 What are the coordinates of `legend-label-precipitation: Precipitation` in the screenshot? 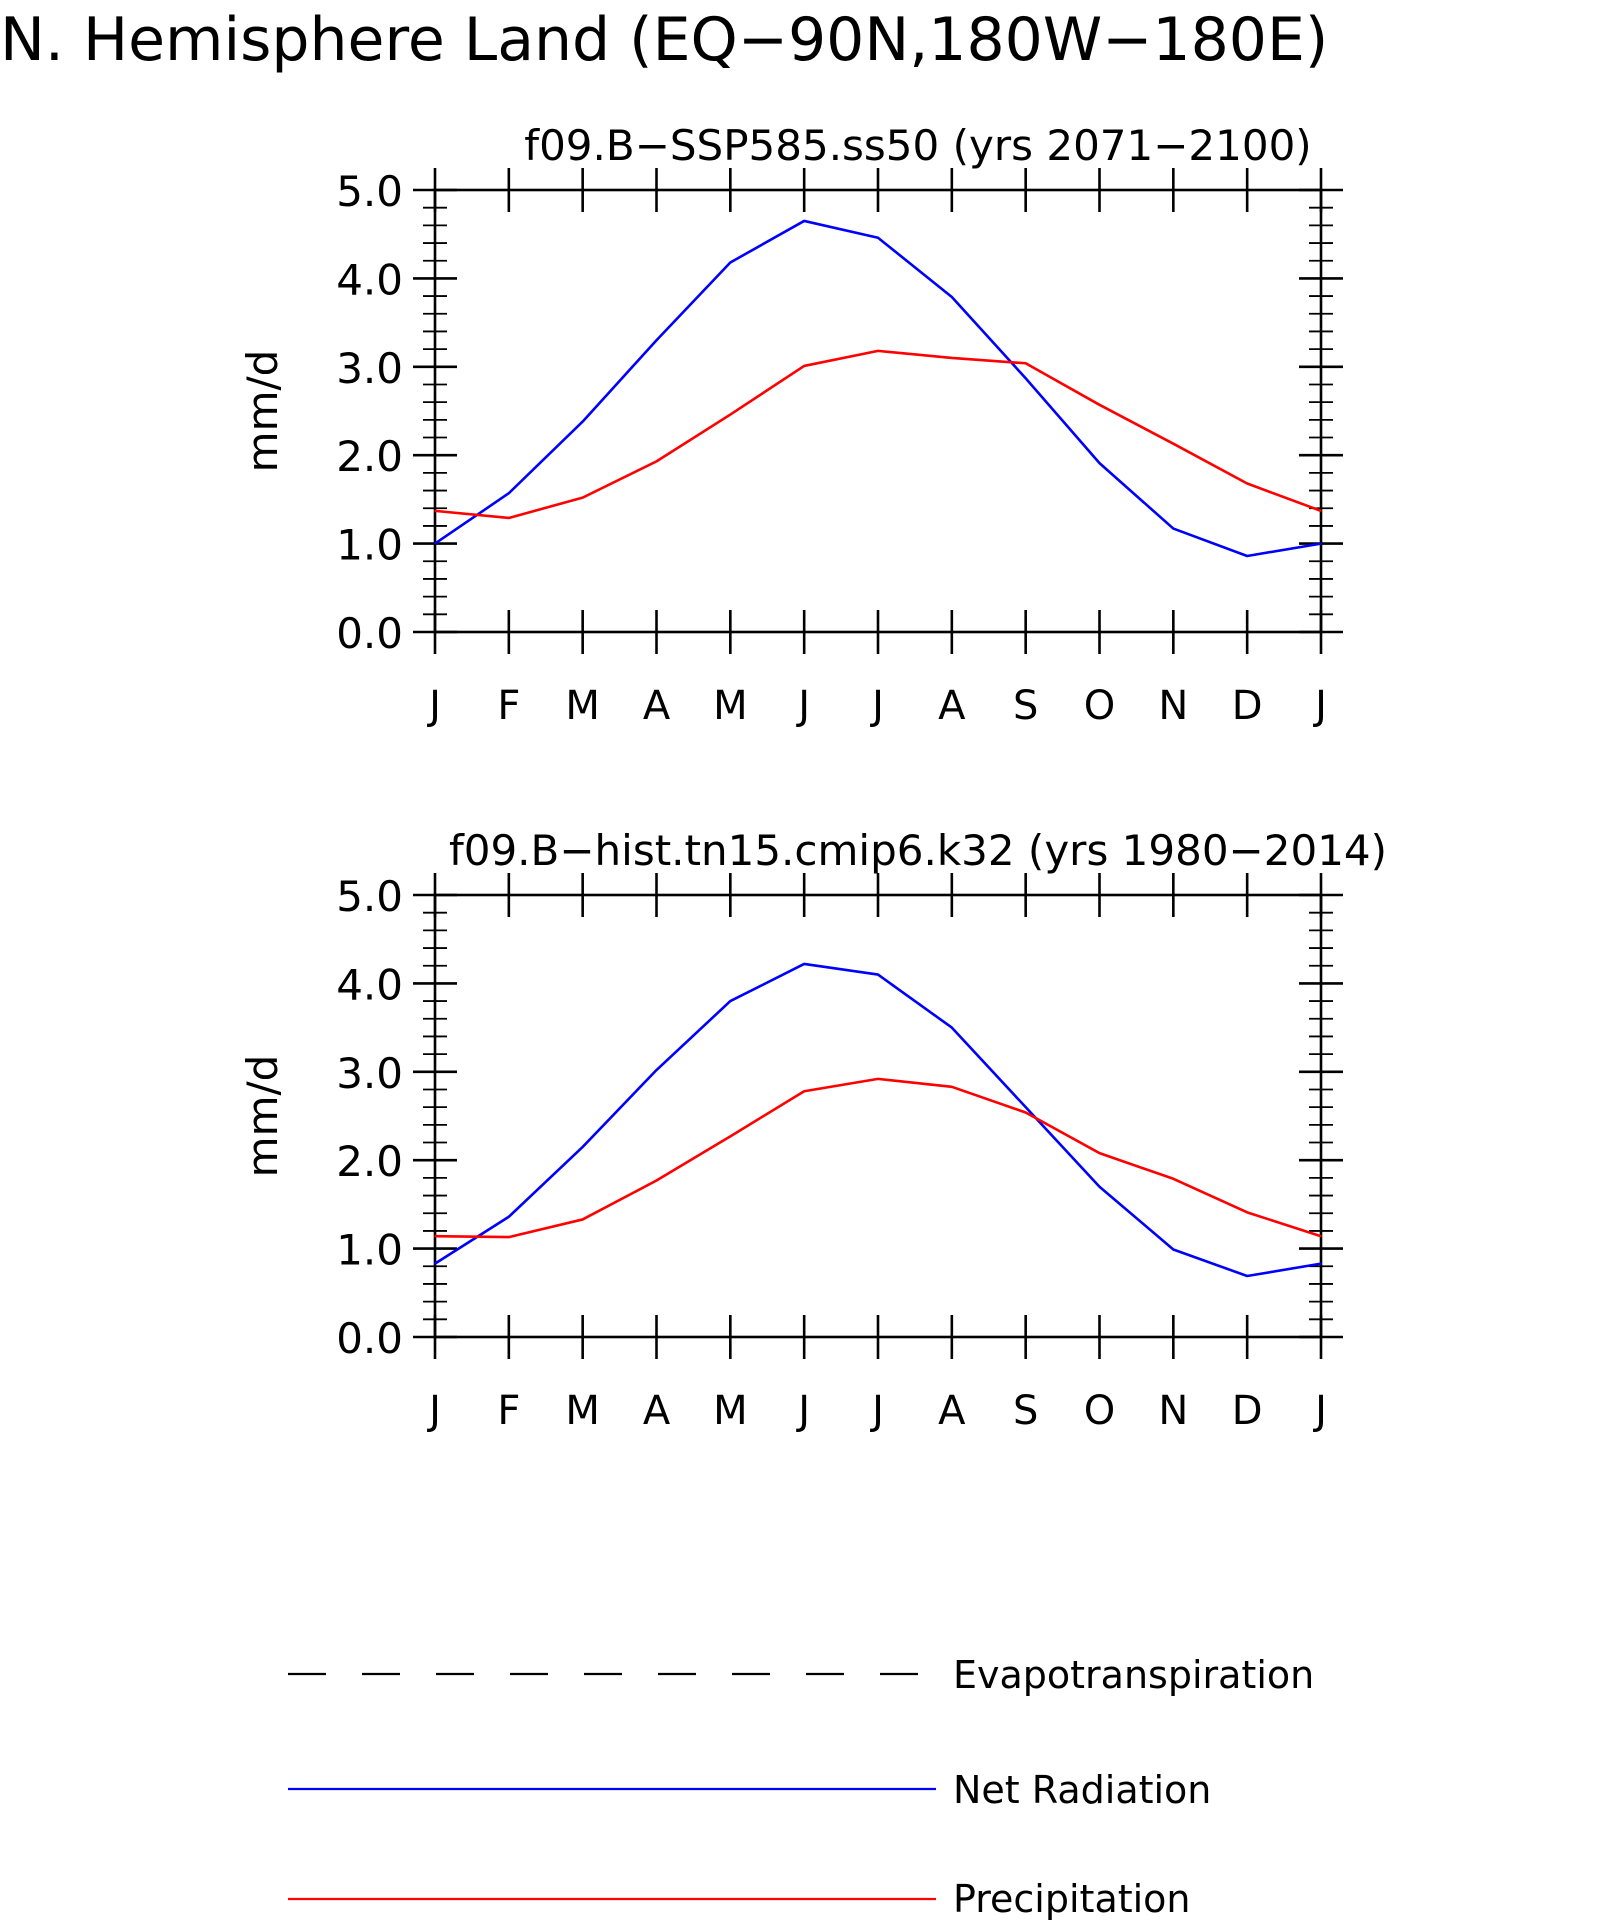 It's located at (1072, 1899).